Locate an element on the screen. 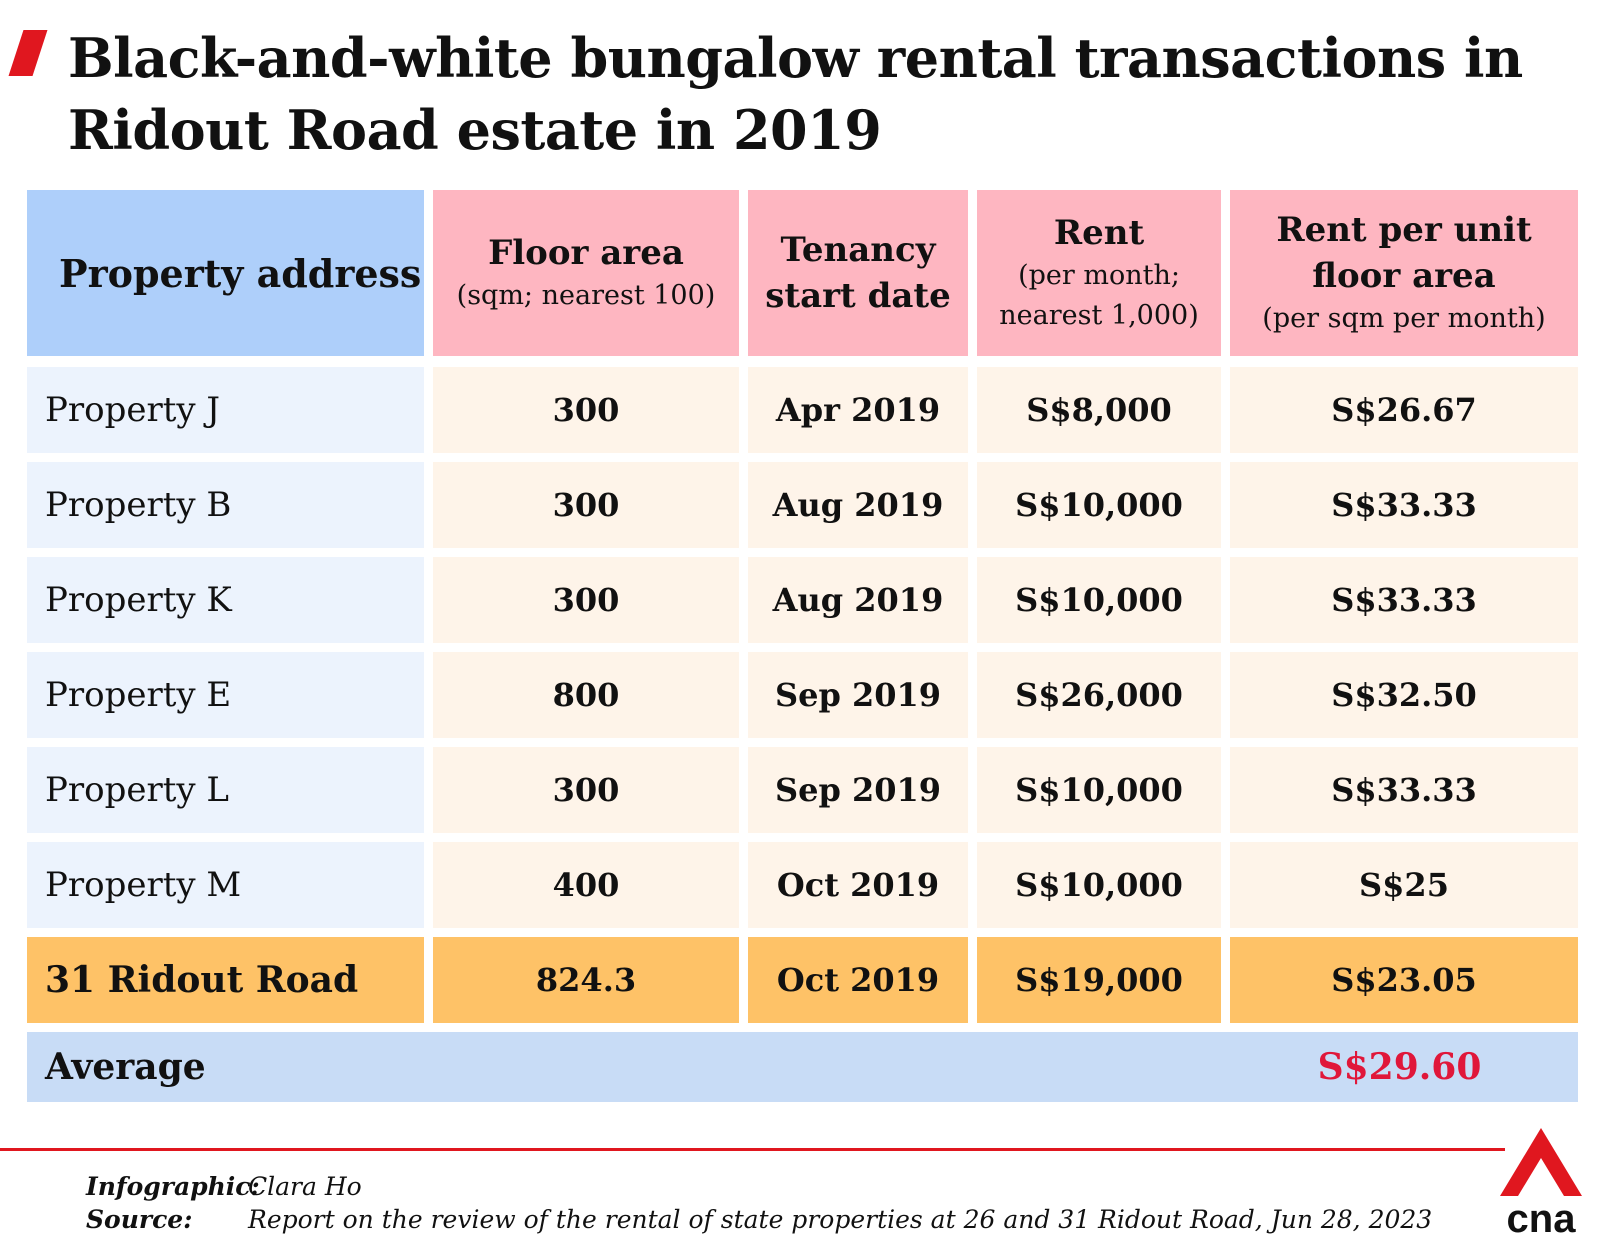 This screenshot has width=1600, height=1253. header-rent-label: Rent is located at coordinates (1099, 233).